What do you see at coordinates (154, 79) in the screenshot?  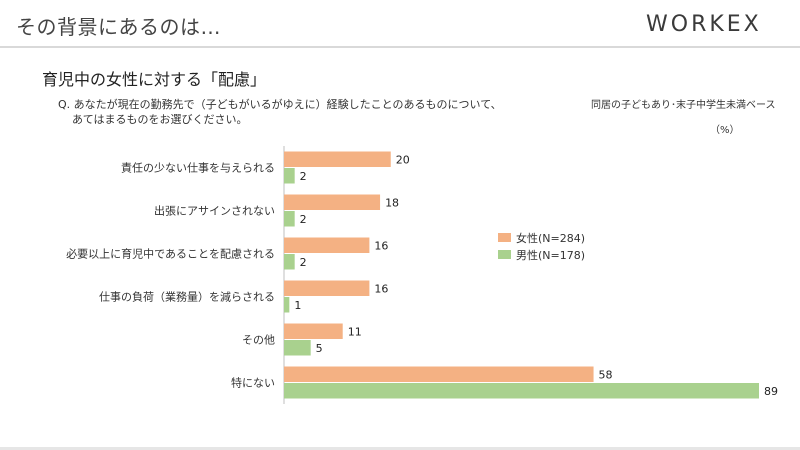 I see `slide-title: 育児中の女性に対する「配慮」` at bounding box center [154, 79].